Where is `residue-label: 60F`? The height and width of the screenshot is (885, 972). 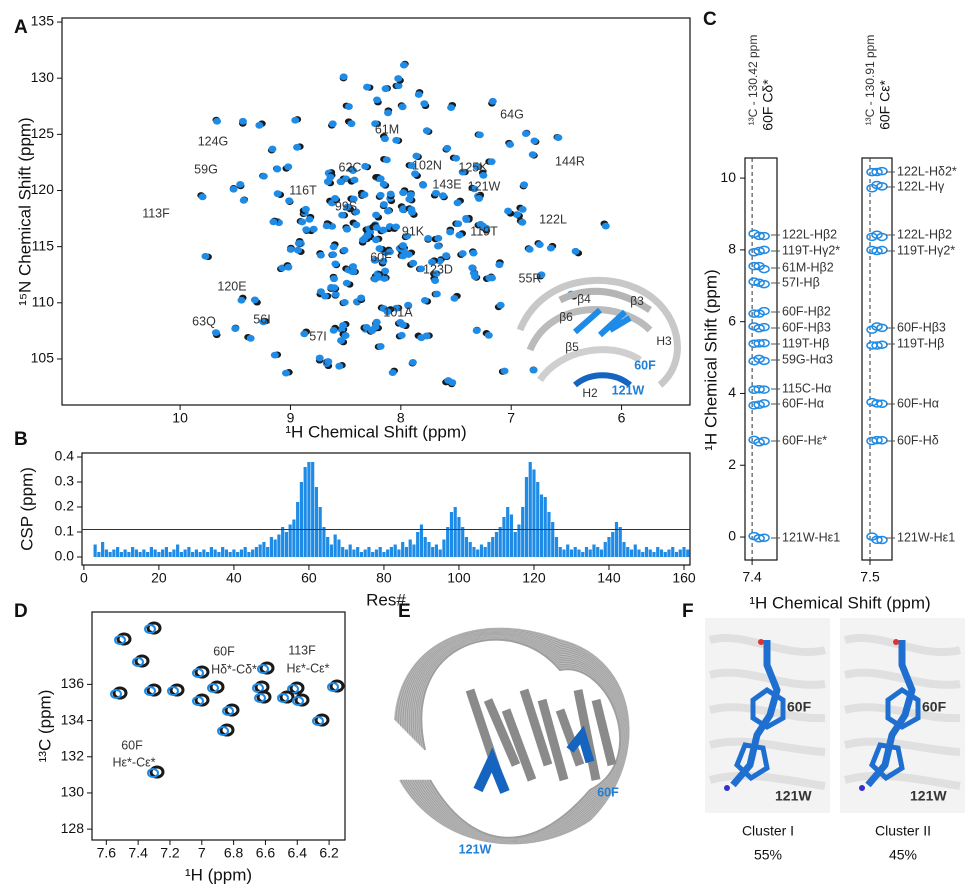 residue-label: 60F is located at coordinates (799, 707).